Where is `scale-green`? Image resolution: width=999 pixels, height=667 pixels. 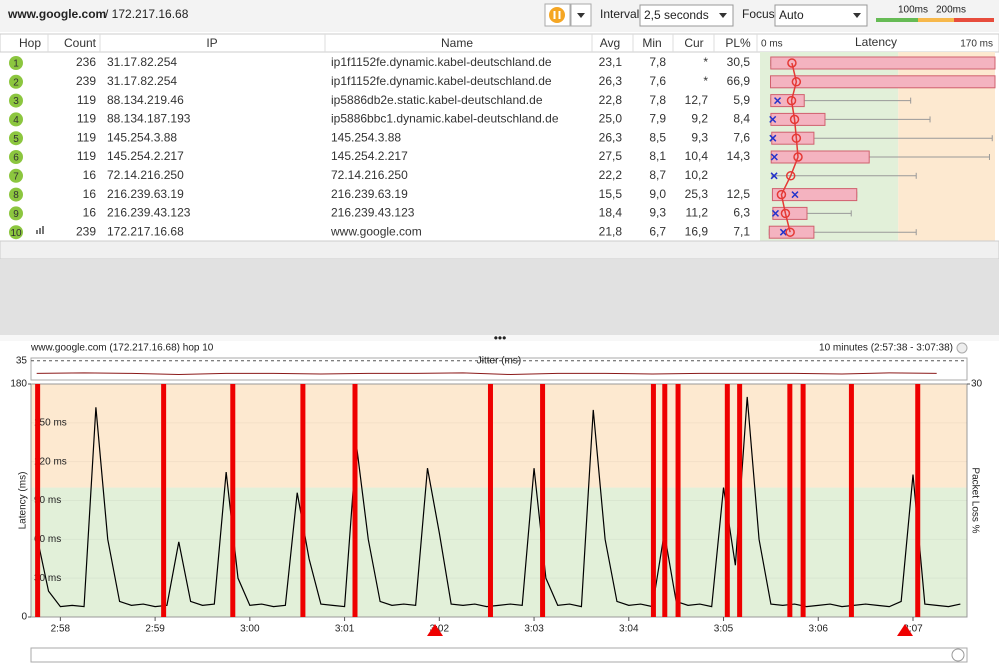 scale-green is located at coordinates (897, 20).